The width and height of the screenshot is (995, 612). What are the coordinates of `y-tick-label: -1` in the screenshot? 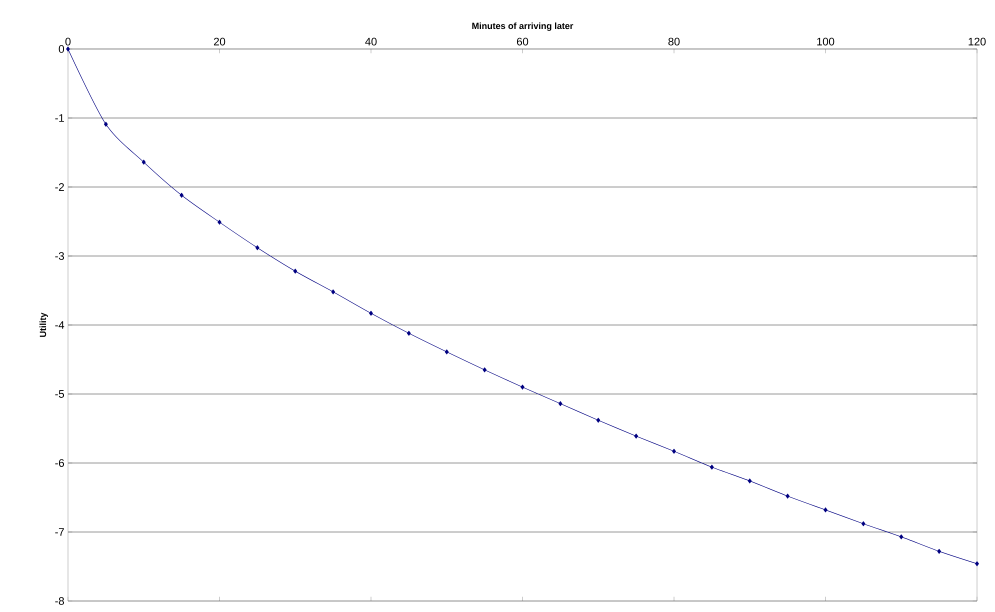 It's located at (59, 118).